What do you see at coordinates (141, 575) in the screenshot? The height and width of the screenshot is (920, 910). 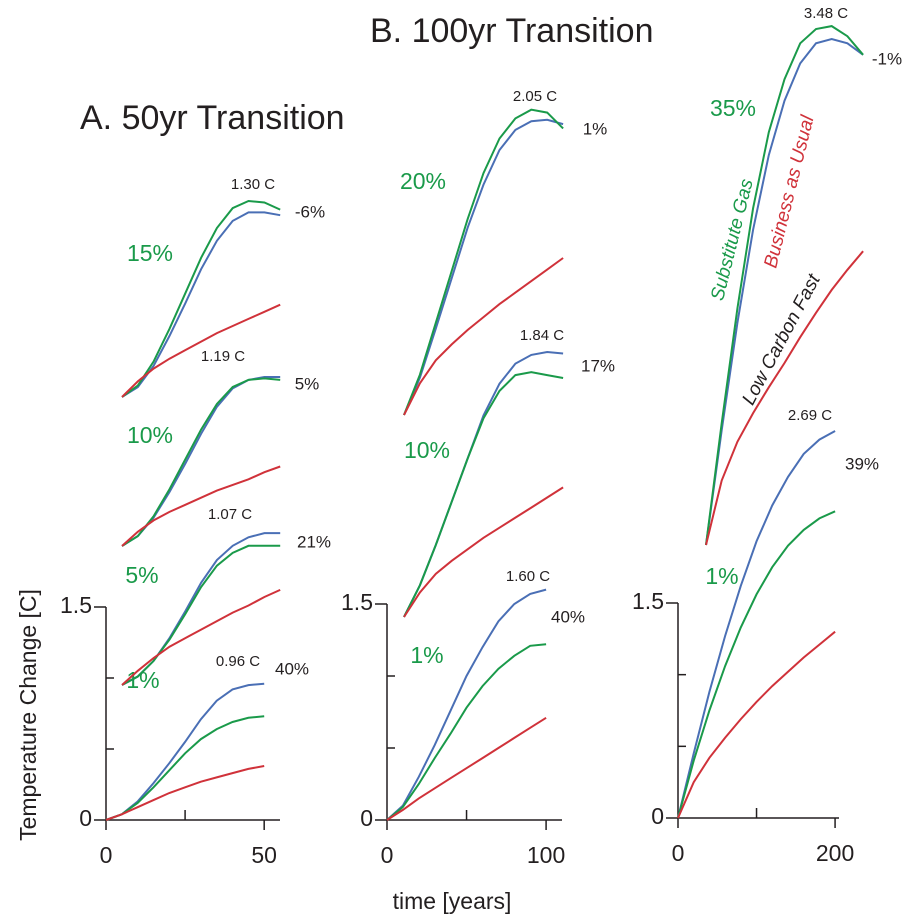 I see `group-label: 5%` at bounding box center [141, 575].